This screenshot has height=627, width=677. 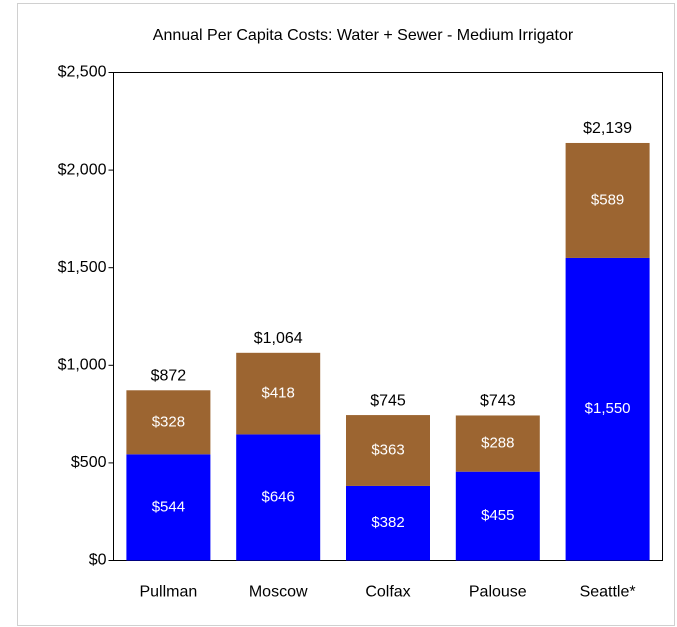 I want to click on y-tick-label: $500, so click(x=89, y=462).